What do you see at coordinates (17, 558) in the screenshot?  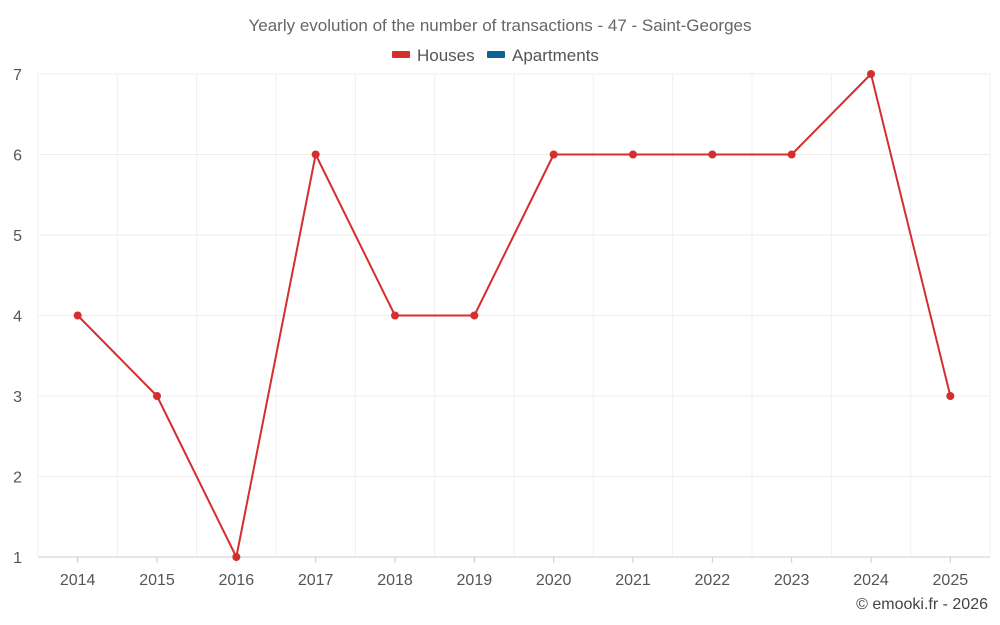 I see `y-tick-label: 1` at bounding box center [17, 558].